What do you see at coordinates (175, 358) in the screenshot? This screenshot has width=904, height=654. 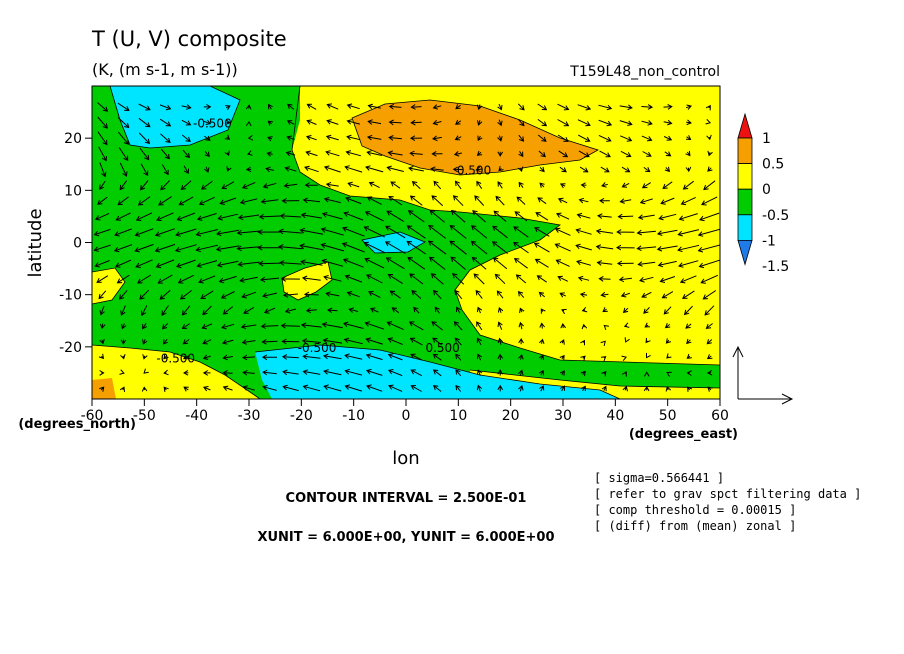 I see `contour-label: -0.500` at bounding box center [175, 358].